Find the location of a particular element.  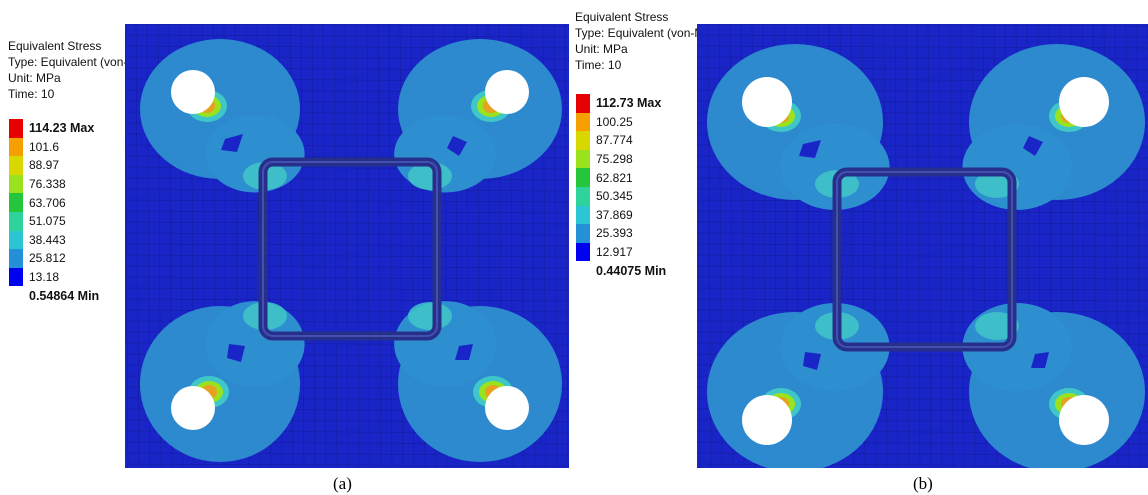

stress-region-mid is located at coordinates (430, 316).